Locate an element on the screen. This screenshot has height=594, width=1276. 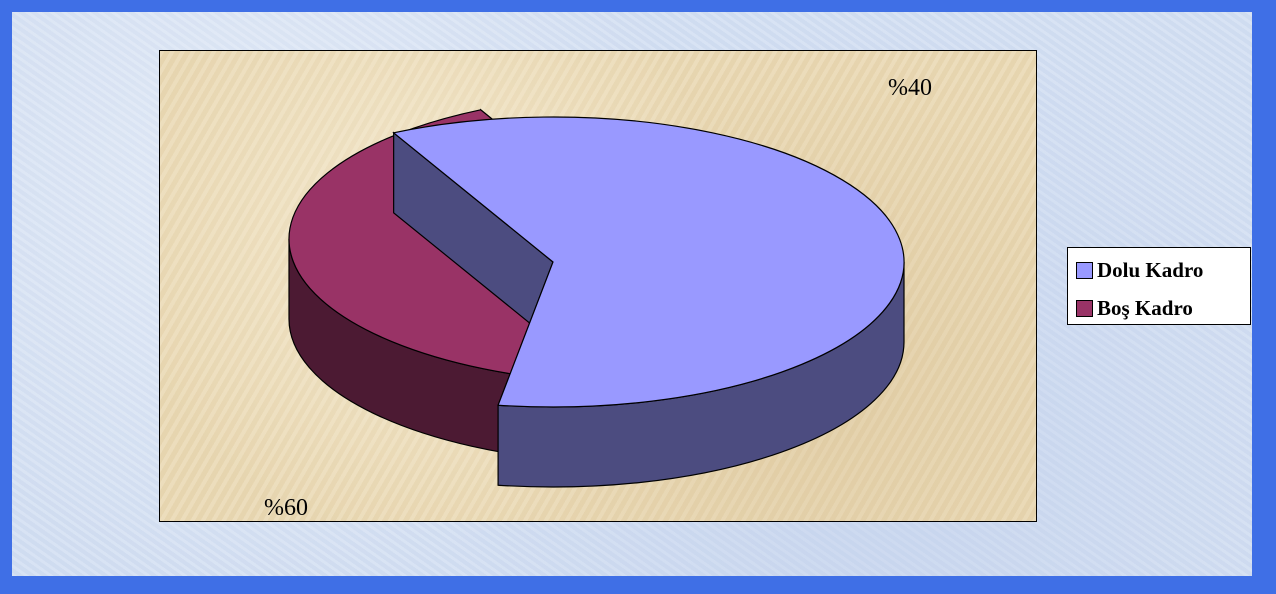
data-label-bos-kadro: %40 is located at coordinates (910, 88).